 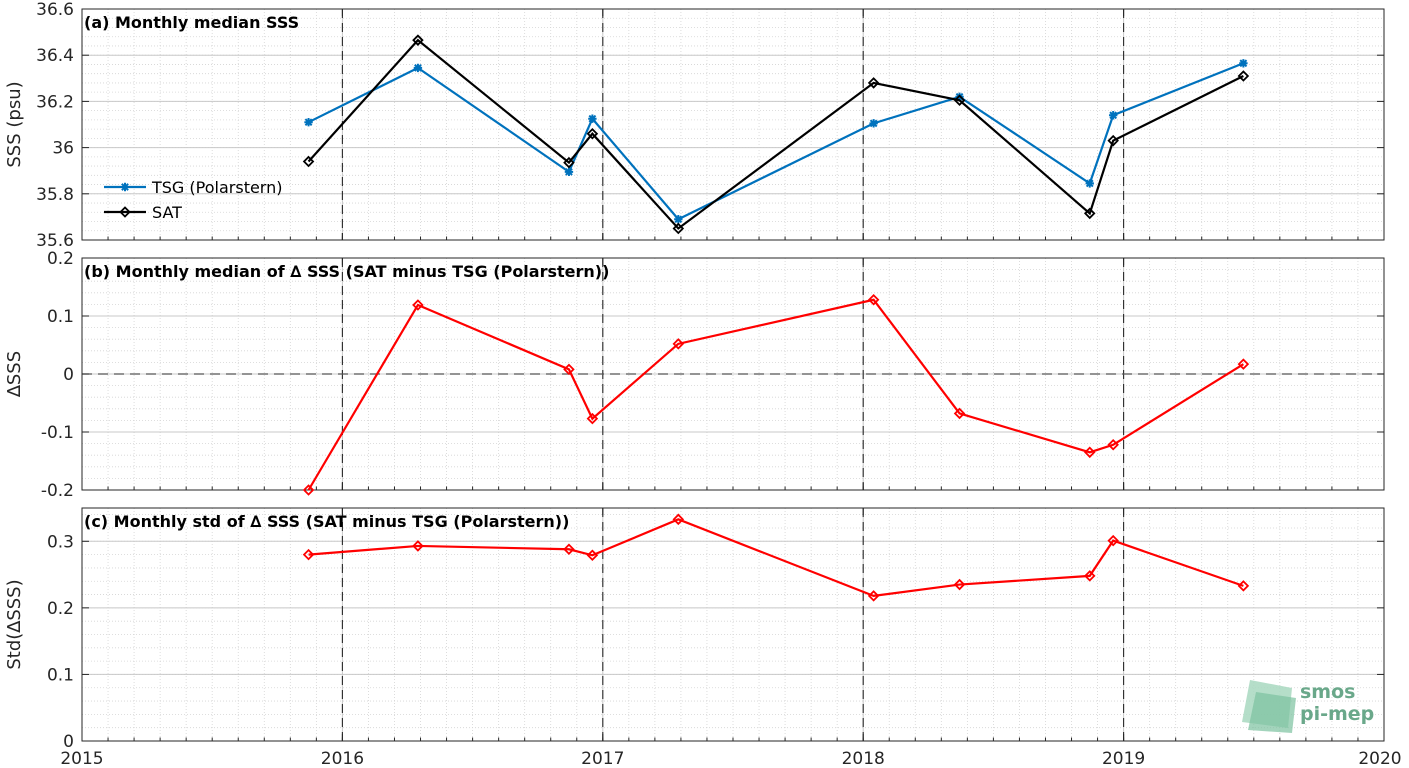 I want to click on legend-label: TSG (Polarstern), so click(x=216, y=187).